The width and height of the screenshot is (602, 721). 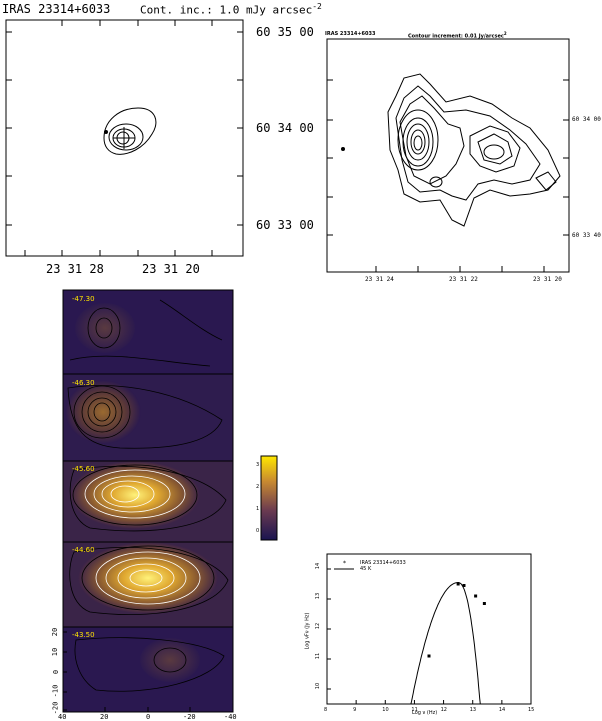 What do you see at coordinates (171, 269) in the screenshot?
I see `panel-a-ra-tick: 23 31 20` at bounding box center [171, 269].